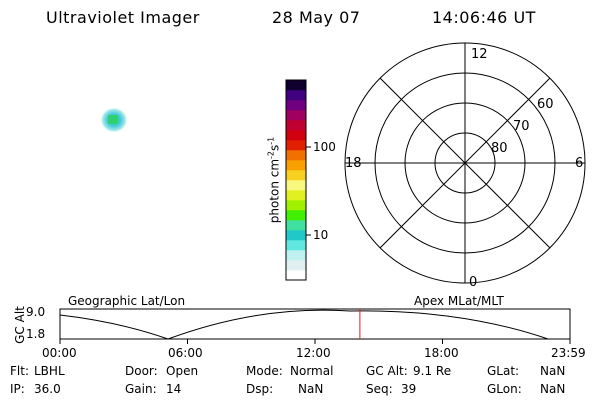 Image resolution: width=600 pixels, height=400 pixels. What do you see at coordinates (579, 163) in the screenshot?
I see `mlt-label-6: 6` at bounding box center [579, 163].